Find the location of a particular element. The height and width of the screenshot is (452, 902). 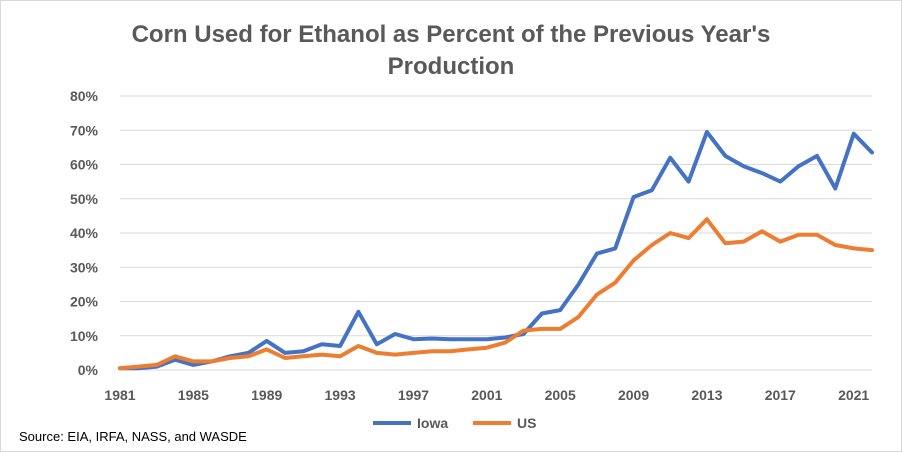

y-tick-label: 30% is located at coordinates (84, 267).